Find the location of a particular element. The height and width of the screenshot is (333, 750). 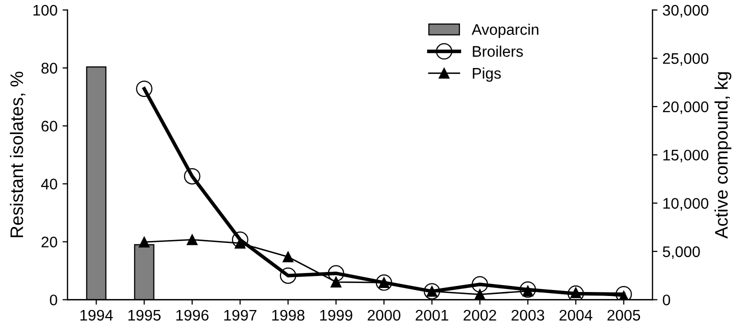

x-tick-label: 2000 is located at coordinates (384, 315).